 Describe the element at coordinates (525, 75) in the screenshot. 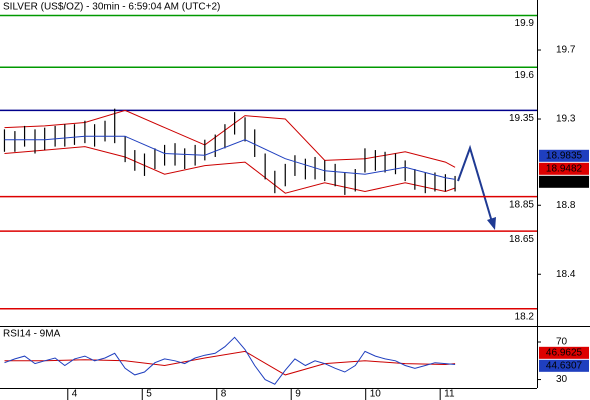

I see `level-label: 19.6` at that location.